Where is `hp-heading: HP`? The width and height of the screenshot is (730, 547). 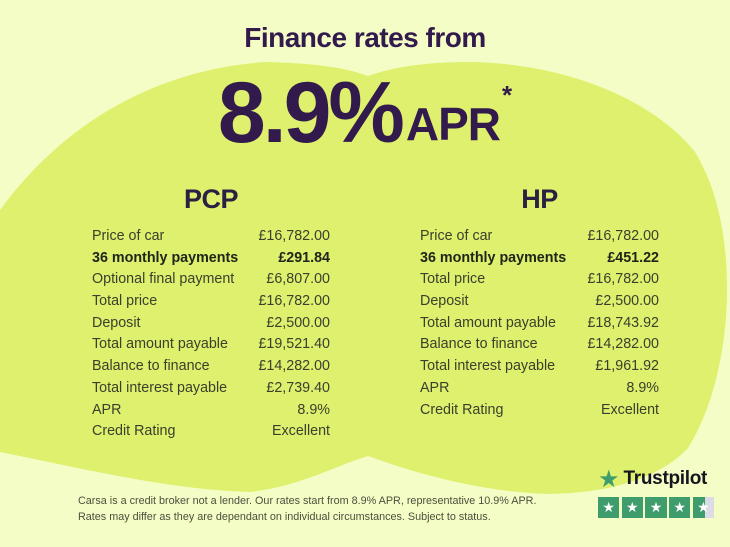
hp-heading: HP is located at coordinates (539, 199).